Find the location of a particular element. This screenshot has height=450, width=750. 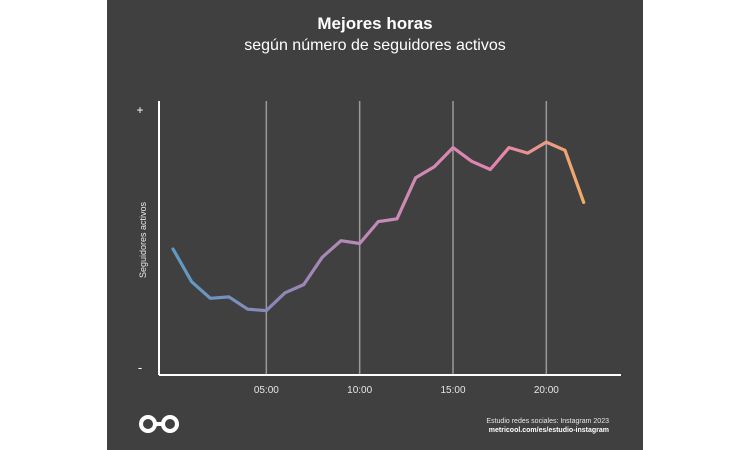

footer-study-label: Estudio redes sociales: Instagram 2023 is located at coordinates (547, 421).